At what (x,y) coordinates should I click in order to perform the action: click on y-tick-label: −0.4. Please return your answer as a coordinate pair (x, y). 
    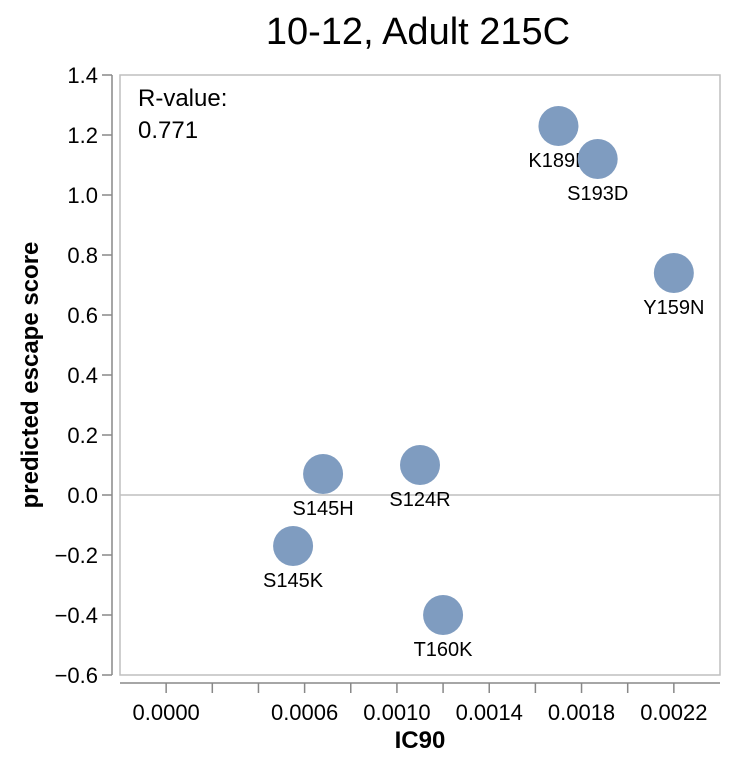
    Looking at the image, I should click on (76, 615).